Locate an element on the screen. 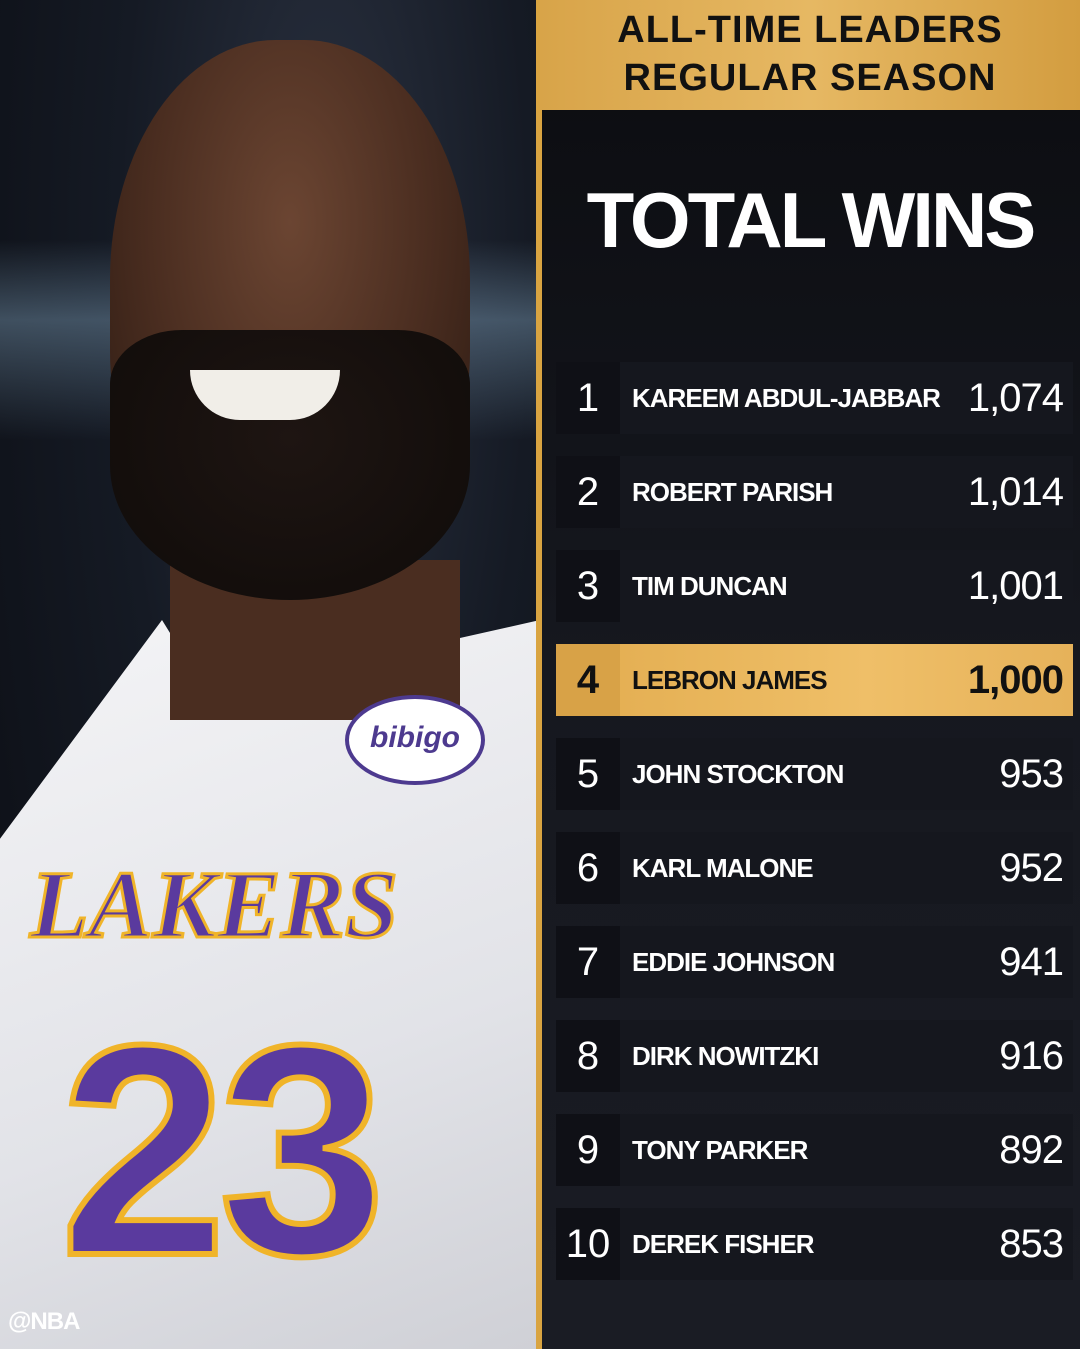  page-title: TOTAL WINS is located at coordinates (811, 220).